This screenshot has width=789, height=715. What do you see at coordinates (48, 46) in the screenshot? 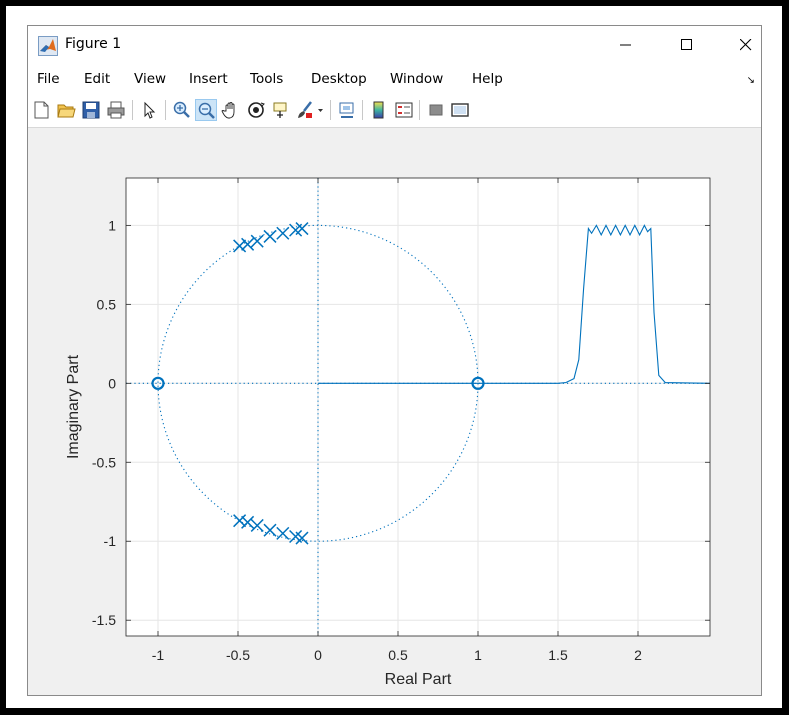
I see `matlab-logo-icon` at bounding box center [48, 46].